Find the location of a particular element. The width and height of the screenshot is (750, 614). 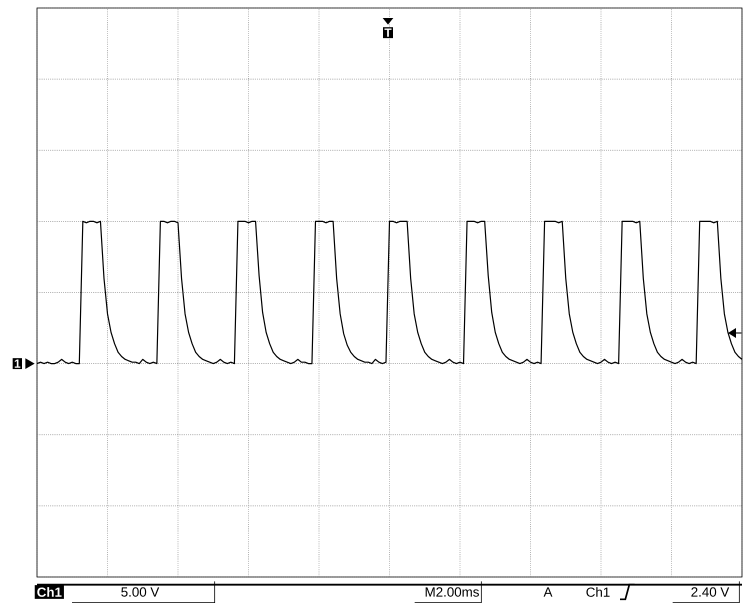

text: A is located at coordinates (548, 592).